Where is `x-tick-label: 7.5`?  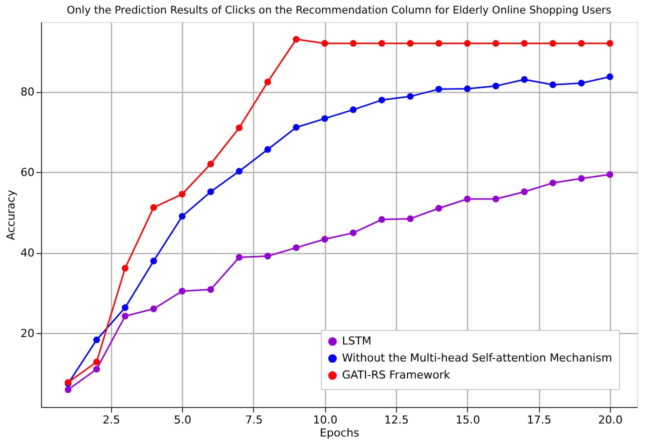 x-tick-label: 7.5 is located at coordinates (254, 420).